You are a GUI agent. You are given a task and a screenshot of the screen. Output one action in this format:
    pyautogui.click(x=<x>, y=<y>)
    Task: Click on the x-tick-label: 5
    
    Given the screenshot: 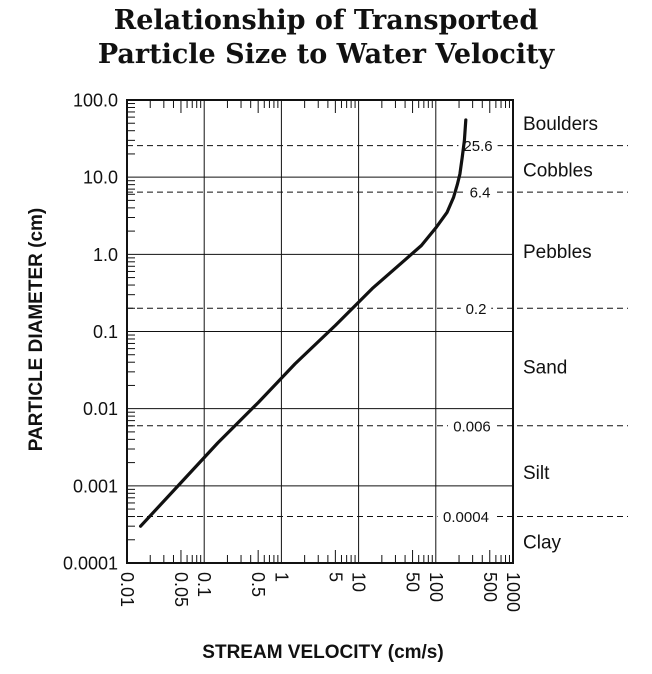 What is the action you would take?
    pyautogui.click(x=335, y=577)
    